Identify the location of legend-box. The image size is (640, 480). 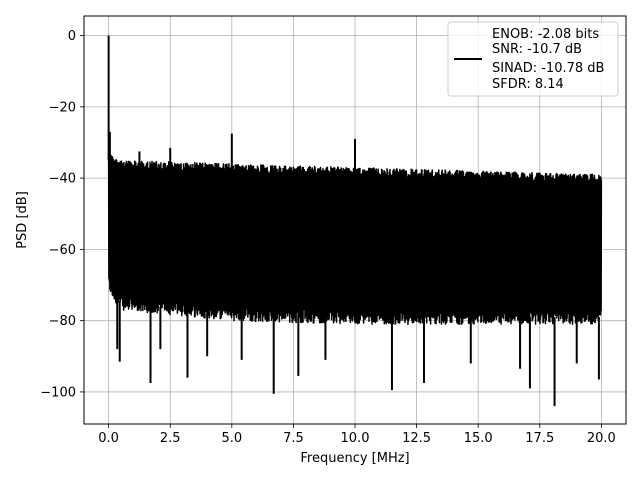
(533, 59).